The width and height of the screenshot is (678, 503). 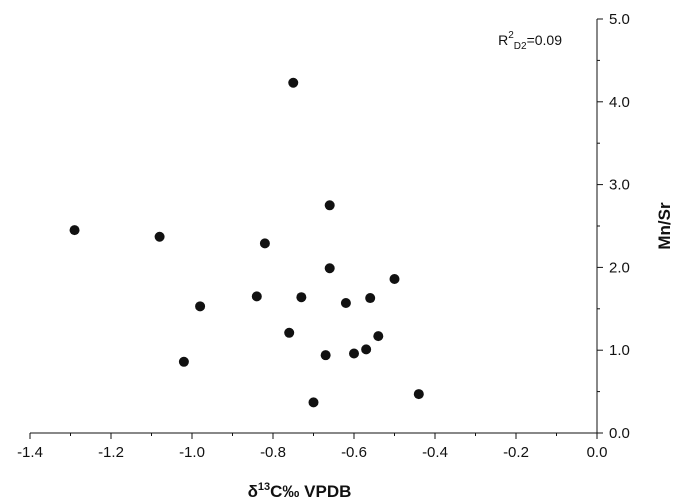 What do you see at coordinates (520, 46) in the screenshot?
I see `r-squared-sub: D2` at bounding box center [520, 46].